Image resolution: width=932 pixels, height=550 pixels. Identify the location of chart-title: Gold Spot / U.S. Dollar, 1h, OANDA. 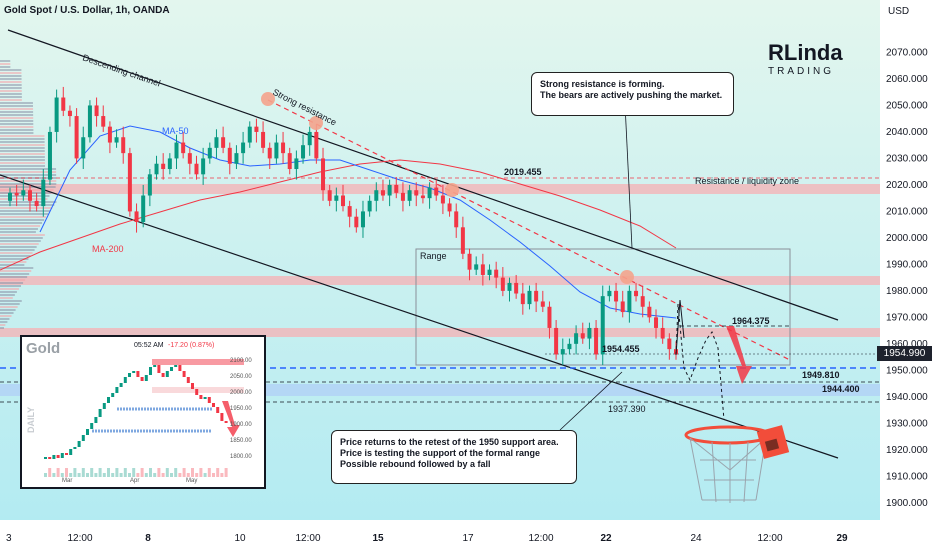
(87, 10).